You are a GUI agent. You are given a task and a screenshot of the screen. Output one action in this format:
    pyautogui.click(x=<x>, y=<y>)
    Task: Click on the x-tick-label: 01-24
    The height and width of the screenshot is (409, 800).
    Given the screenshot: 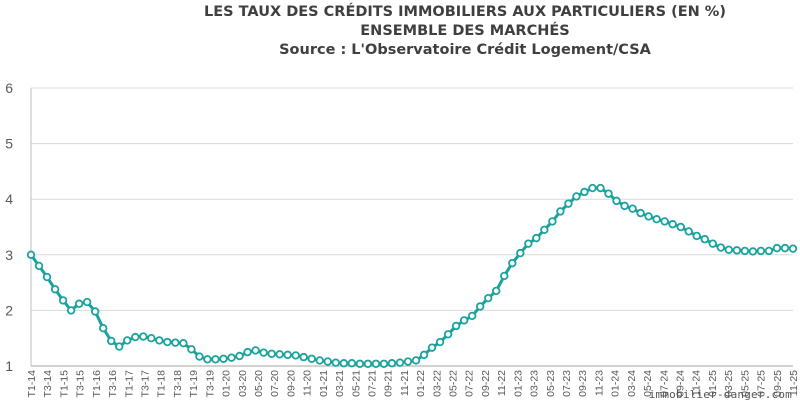 What is the action you would take?
    pyautogui.click(x=616, y=383)
    